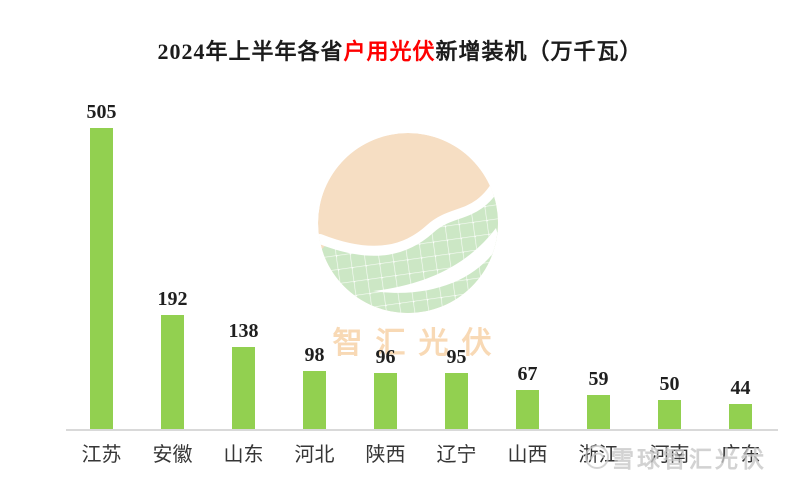 This screenshot has width=800, height=481. Describe the element at coordinates (435, 260) in the screenshot. I see `logo-swoosh` at that location.